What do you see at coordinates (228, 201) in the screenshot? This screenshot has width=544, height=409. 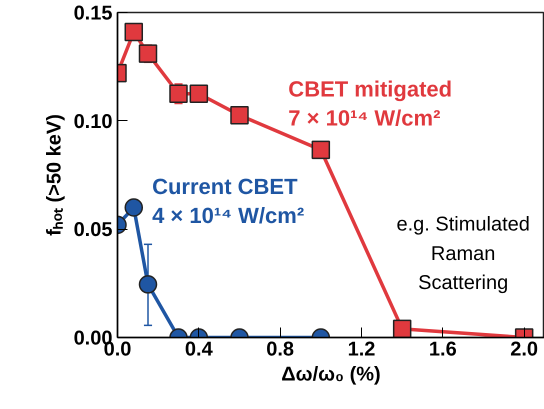 I see `series-label: Current CBET 4 × 10¹⁴ W/cm²` at bounding box center [228, 201].